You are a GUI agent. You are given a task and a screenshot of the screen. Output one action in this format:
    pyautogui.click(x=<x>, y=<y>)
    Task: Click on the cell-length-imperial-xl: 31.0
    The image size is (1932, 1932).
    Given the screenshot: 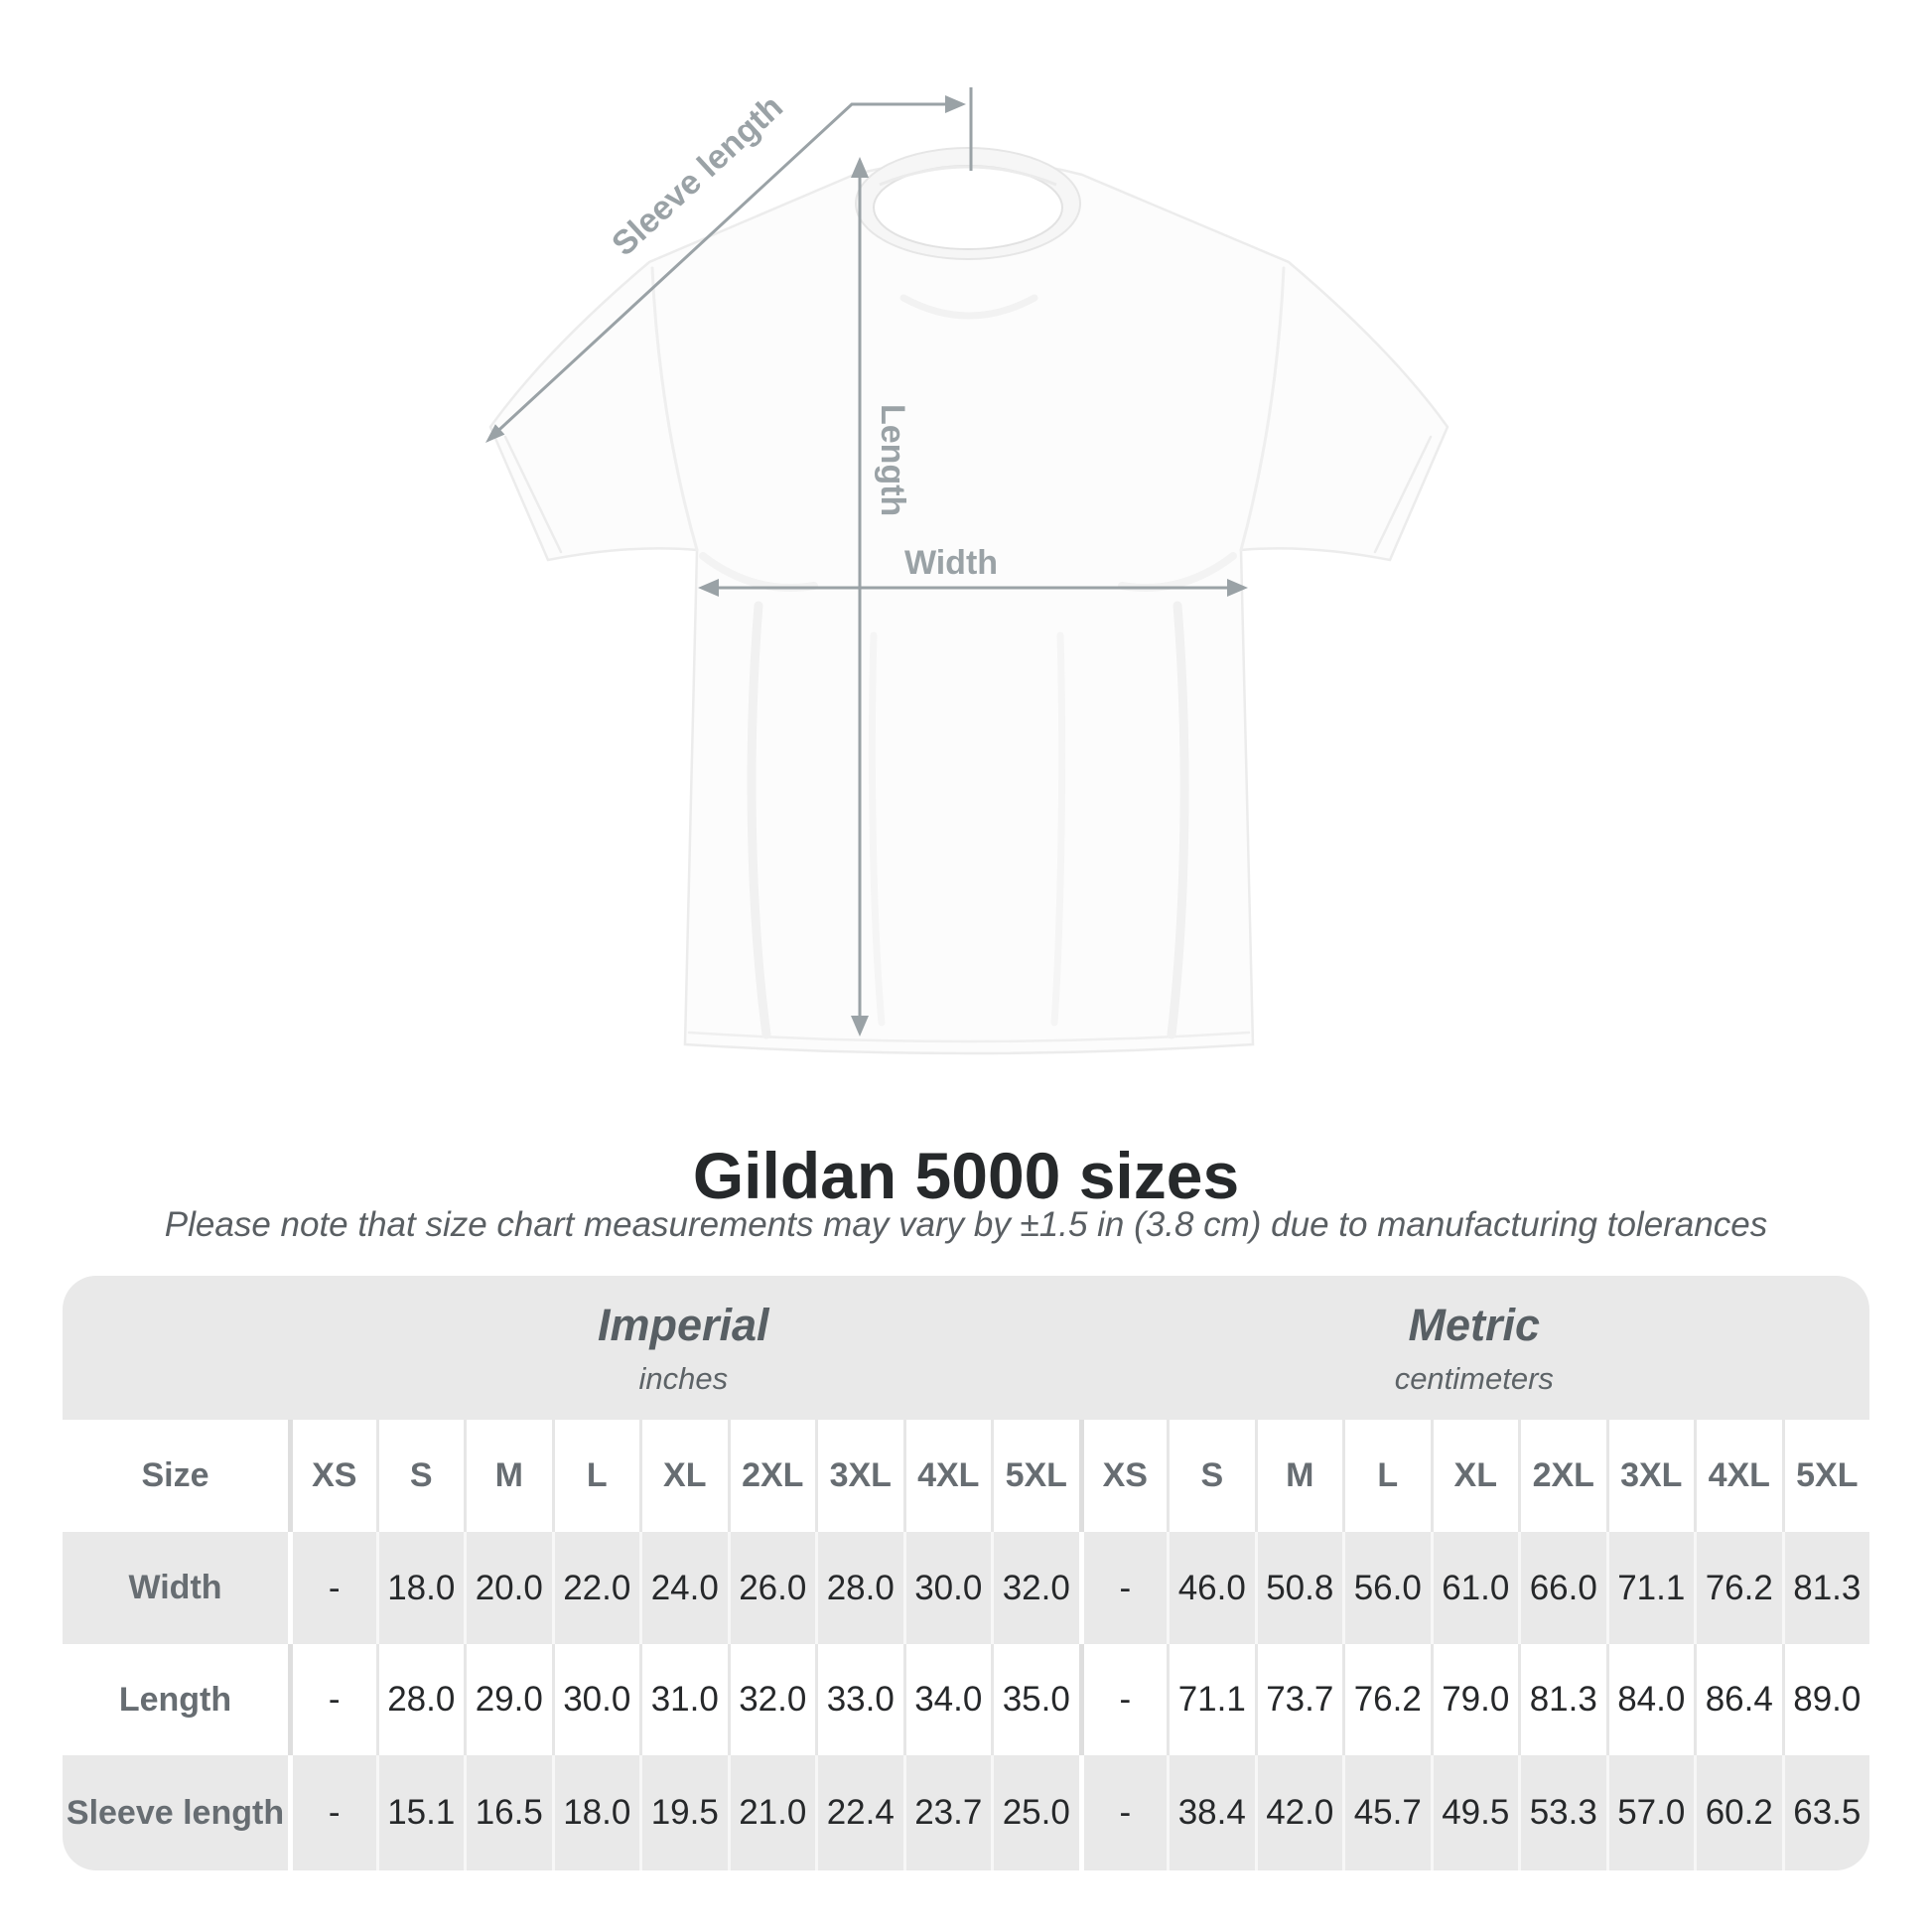 What is the action you would take?
    pyautogui.click(x=683, y=1700)
    